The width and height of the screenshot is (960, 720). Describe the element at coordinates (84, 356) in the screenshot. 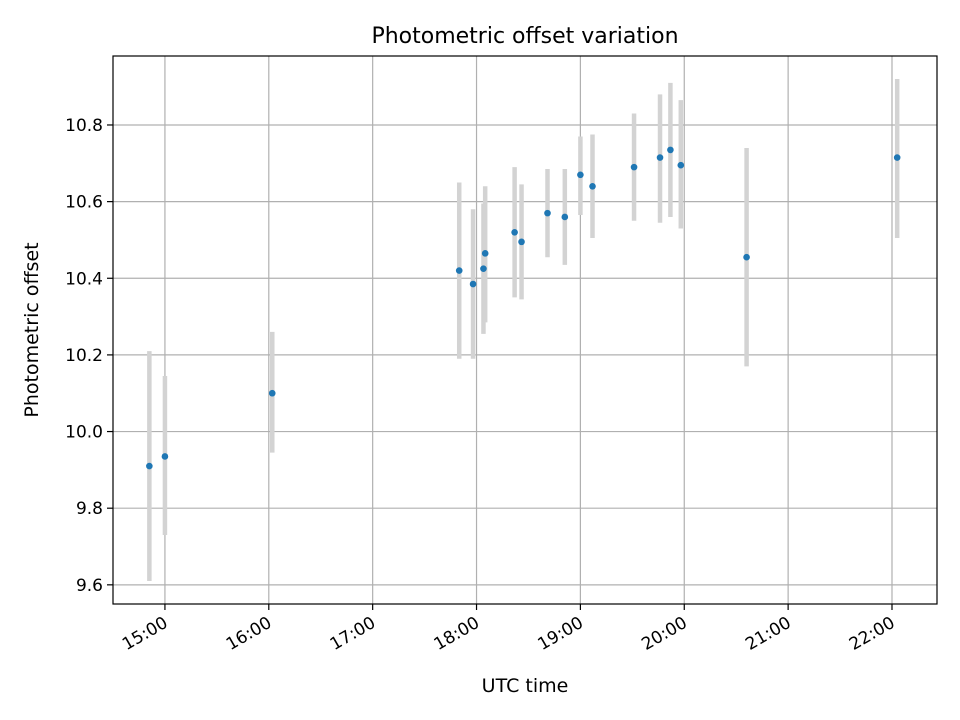

I see `y-tick-label: 10.2` at that location.